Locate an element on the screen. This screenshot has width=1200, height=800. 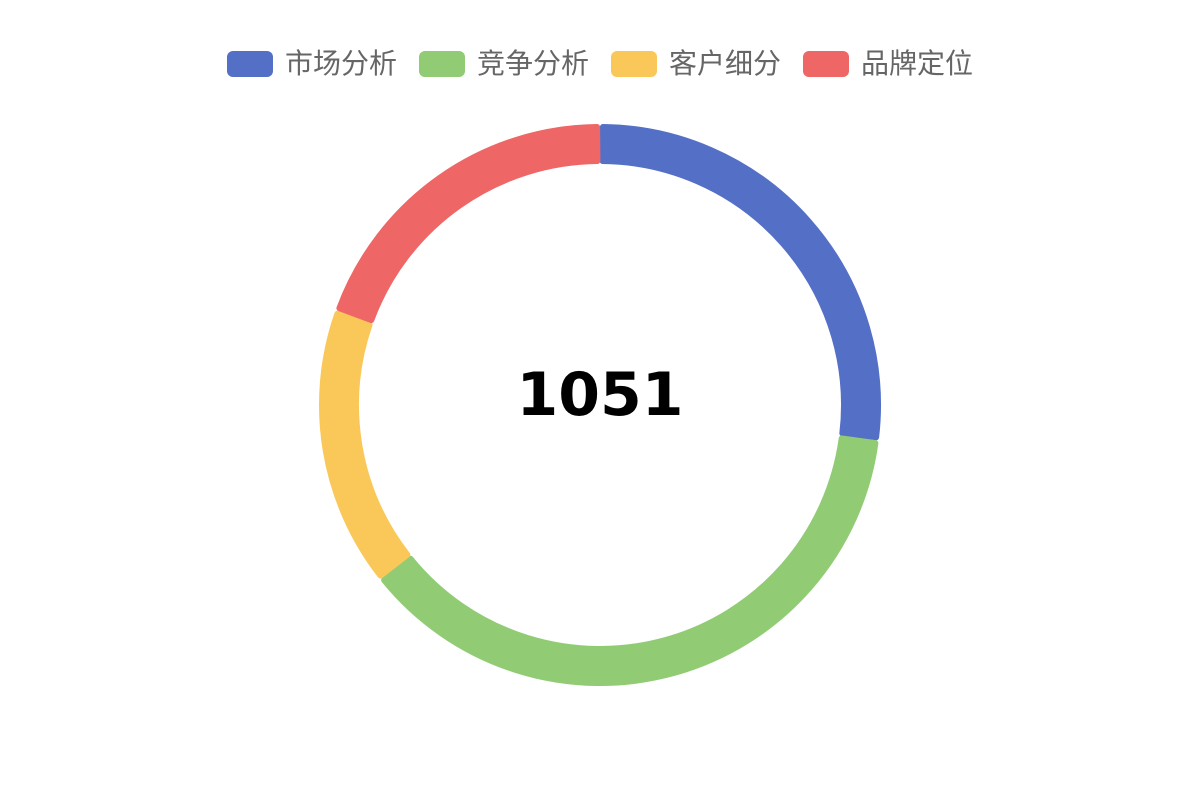
legend-swatch-competition-analysis is located at coordinates (441, 64).